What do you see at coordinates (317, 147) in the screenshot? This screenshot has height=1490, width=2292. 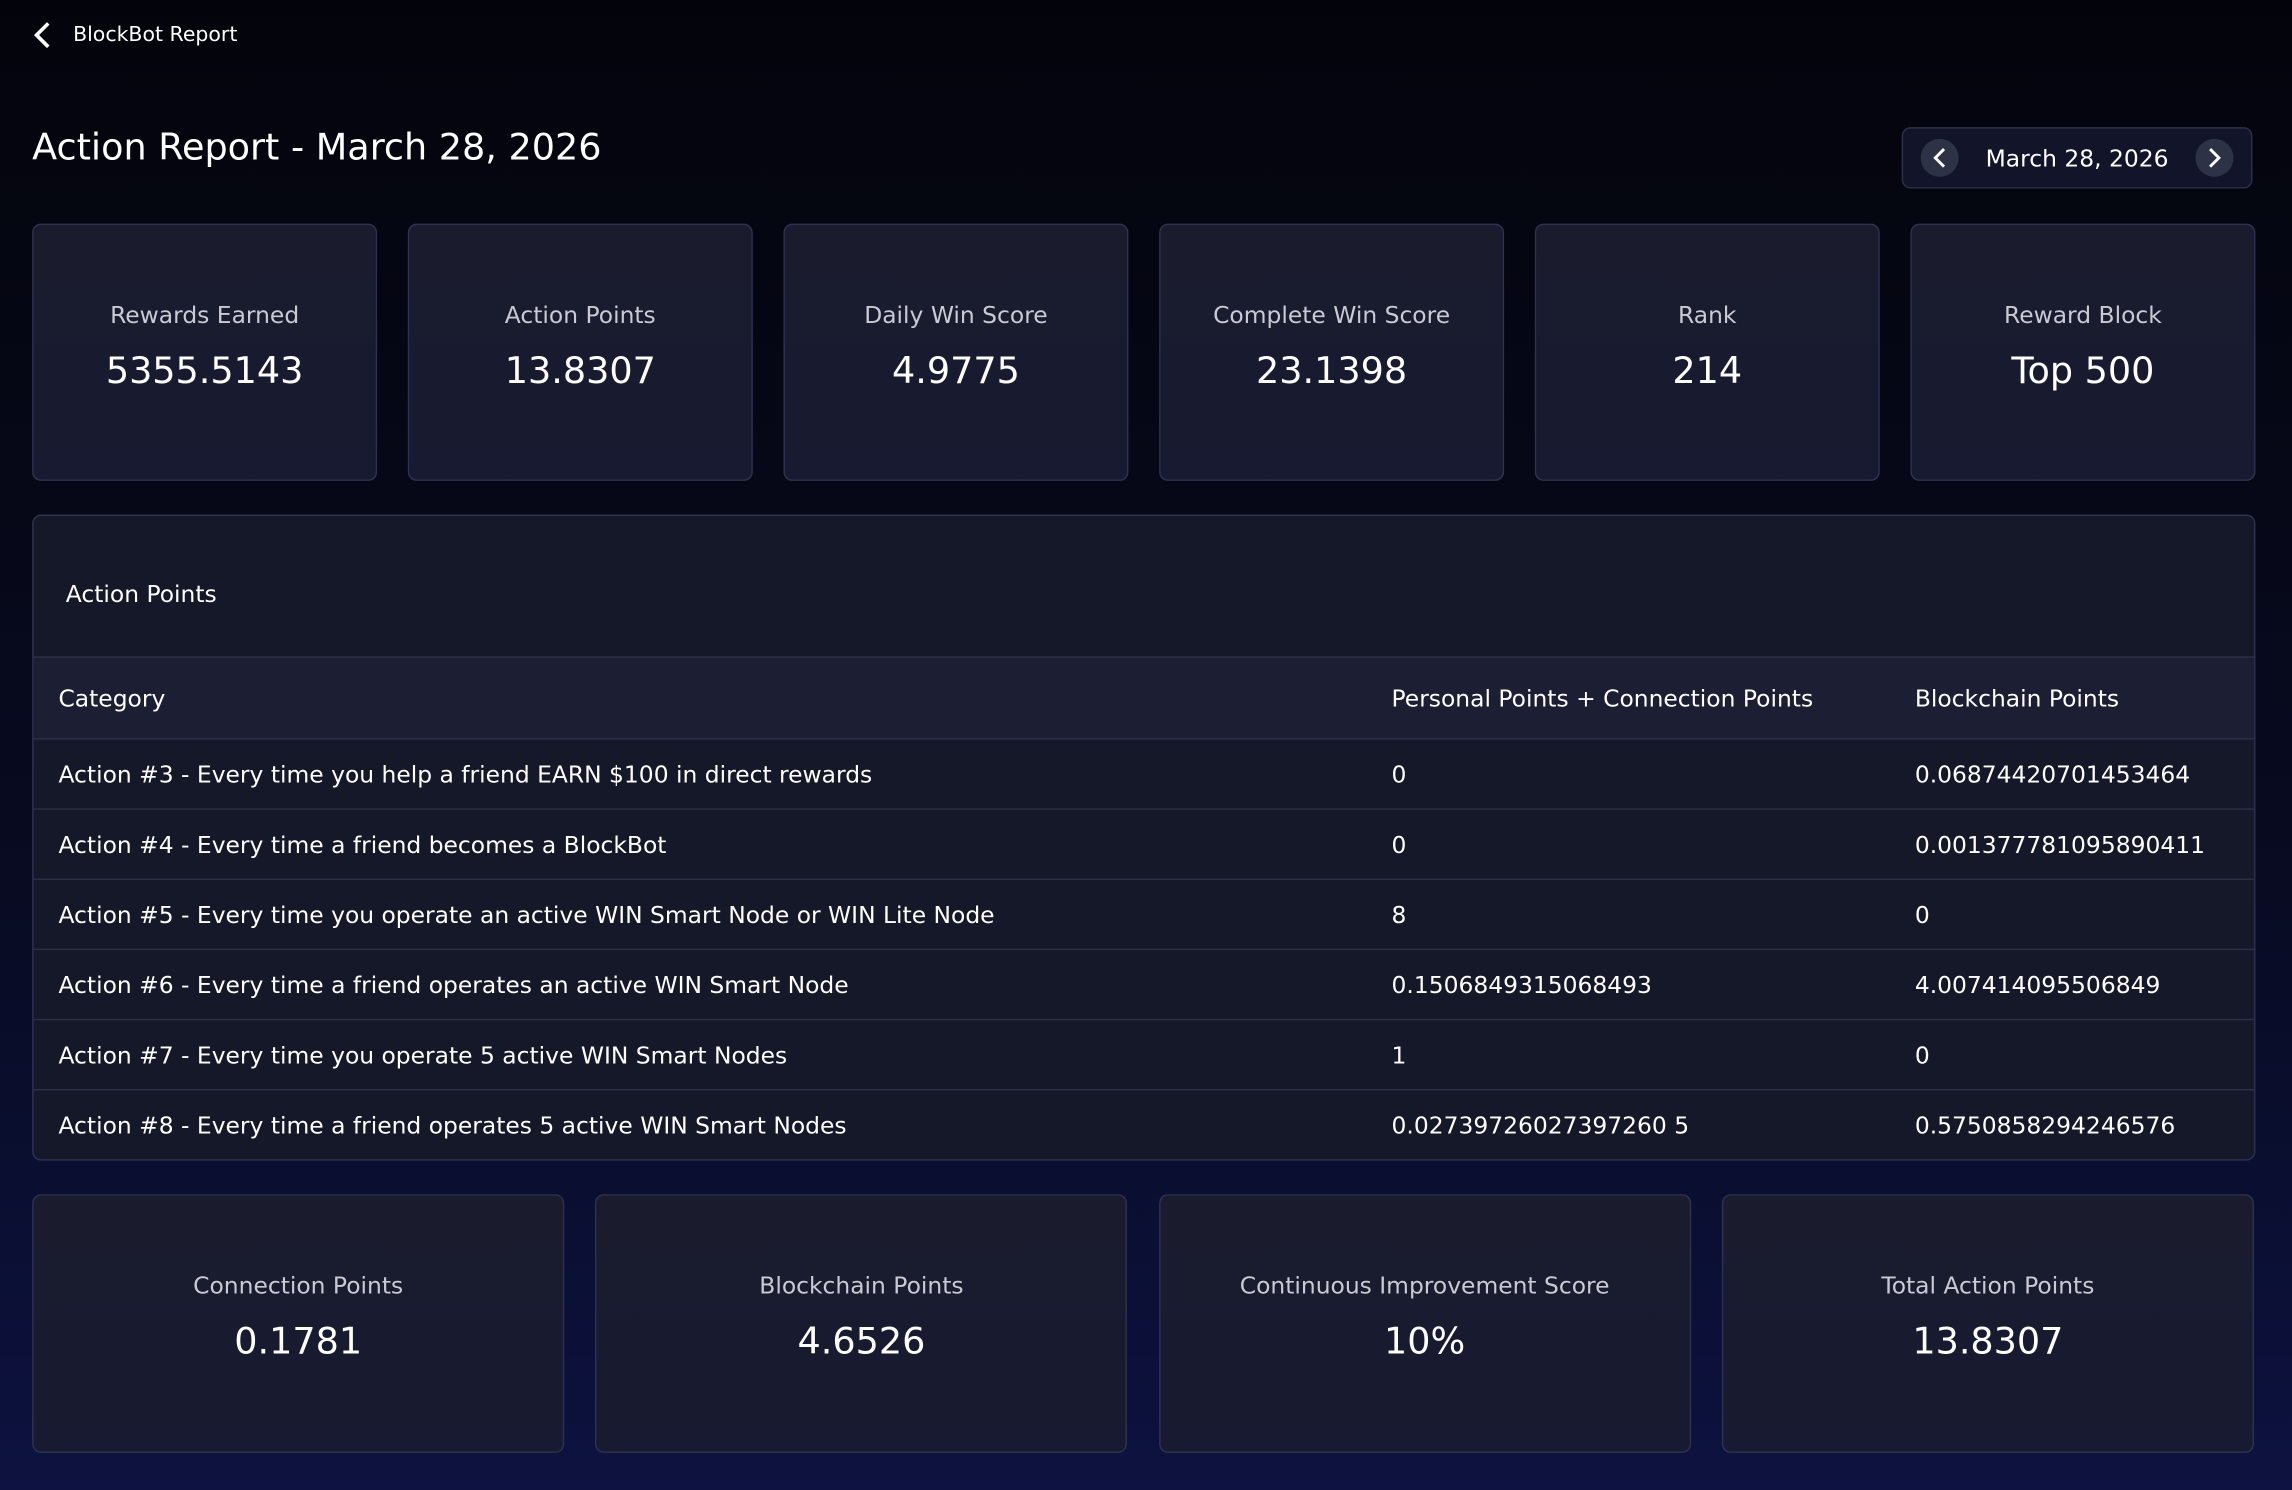 I see `page-title: Action Report - March 28, 2026` at bounding box center [317, 147].